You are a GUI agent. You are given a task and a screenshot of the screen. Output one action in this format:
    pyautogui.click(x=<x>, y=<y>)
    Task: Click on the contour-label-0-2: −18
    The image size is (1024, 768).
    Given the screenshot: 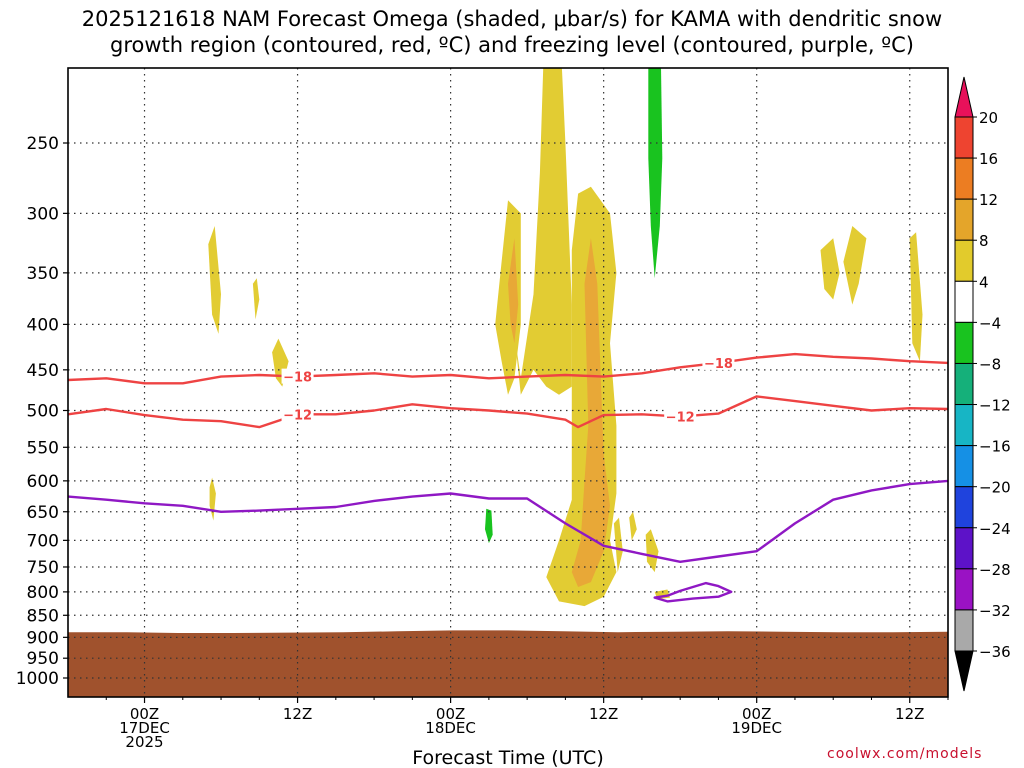 What is the action you would take?
    pyautogui.click(x=1017, y=365)
    